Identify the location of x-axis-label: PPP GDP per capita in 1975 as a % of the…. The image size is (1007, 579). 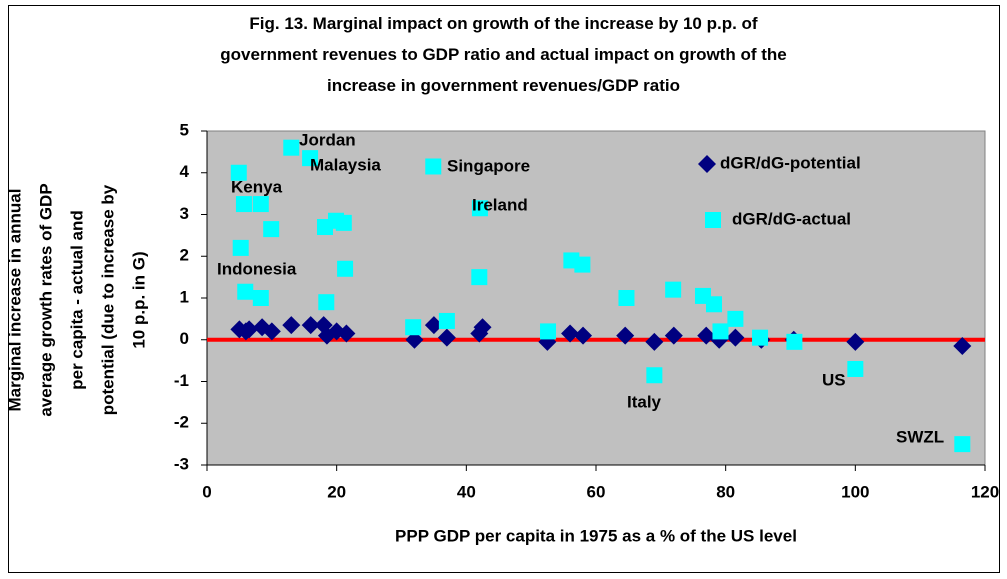
(596, 535).